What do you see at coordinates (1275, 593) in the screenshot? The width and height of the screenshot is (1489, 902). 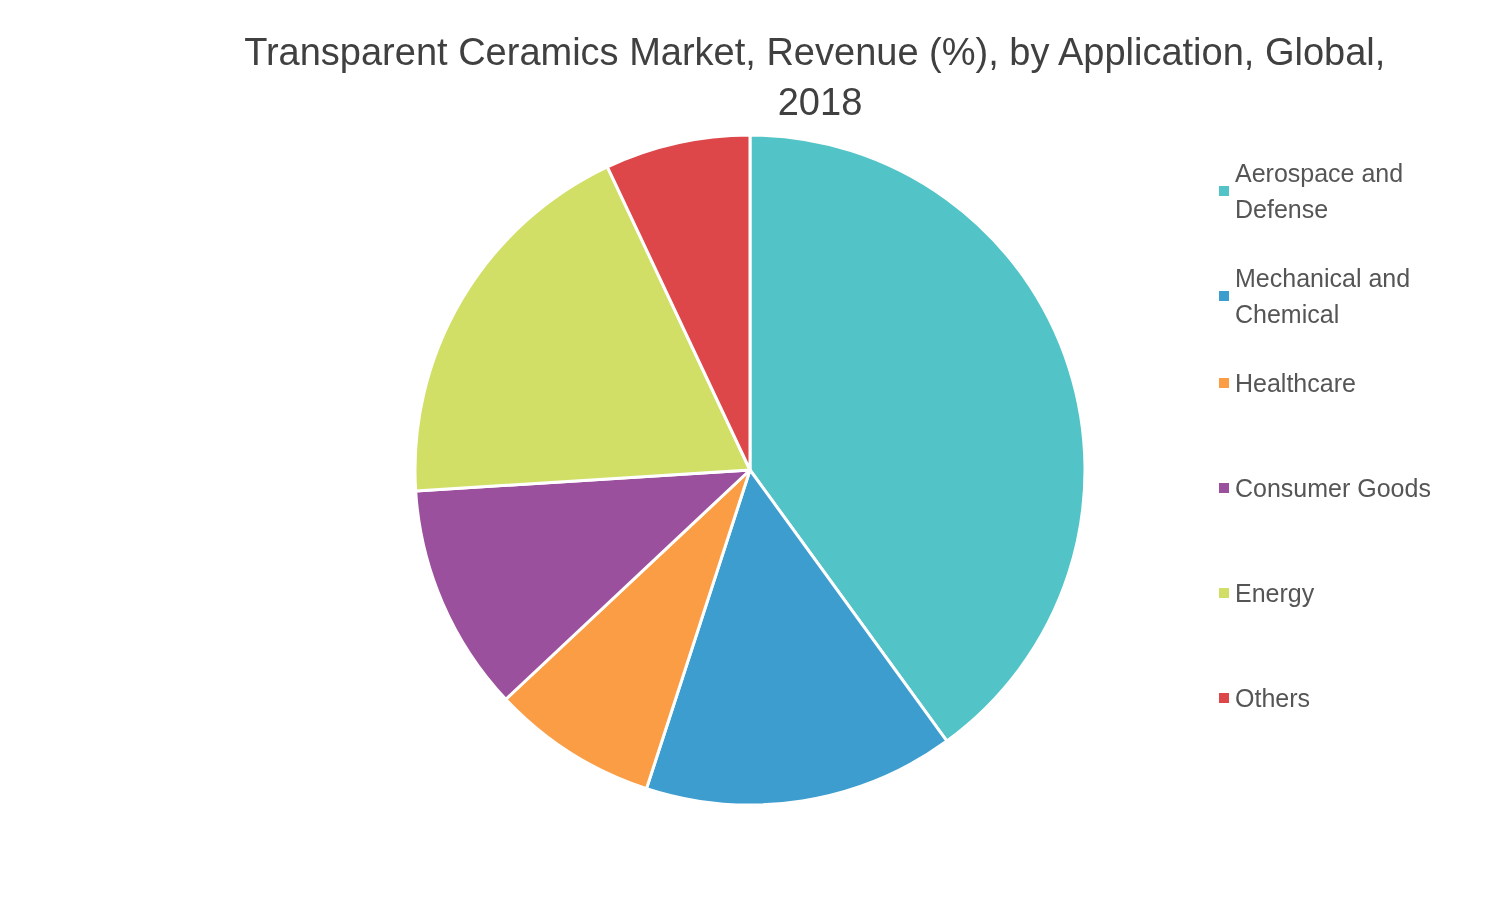 I see `legend-label: Energy` at bounding box center [1275, 593].